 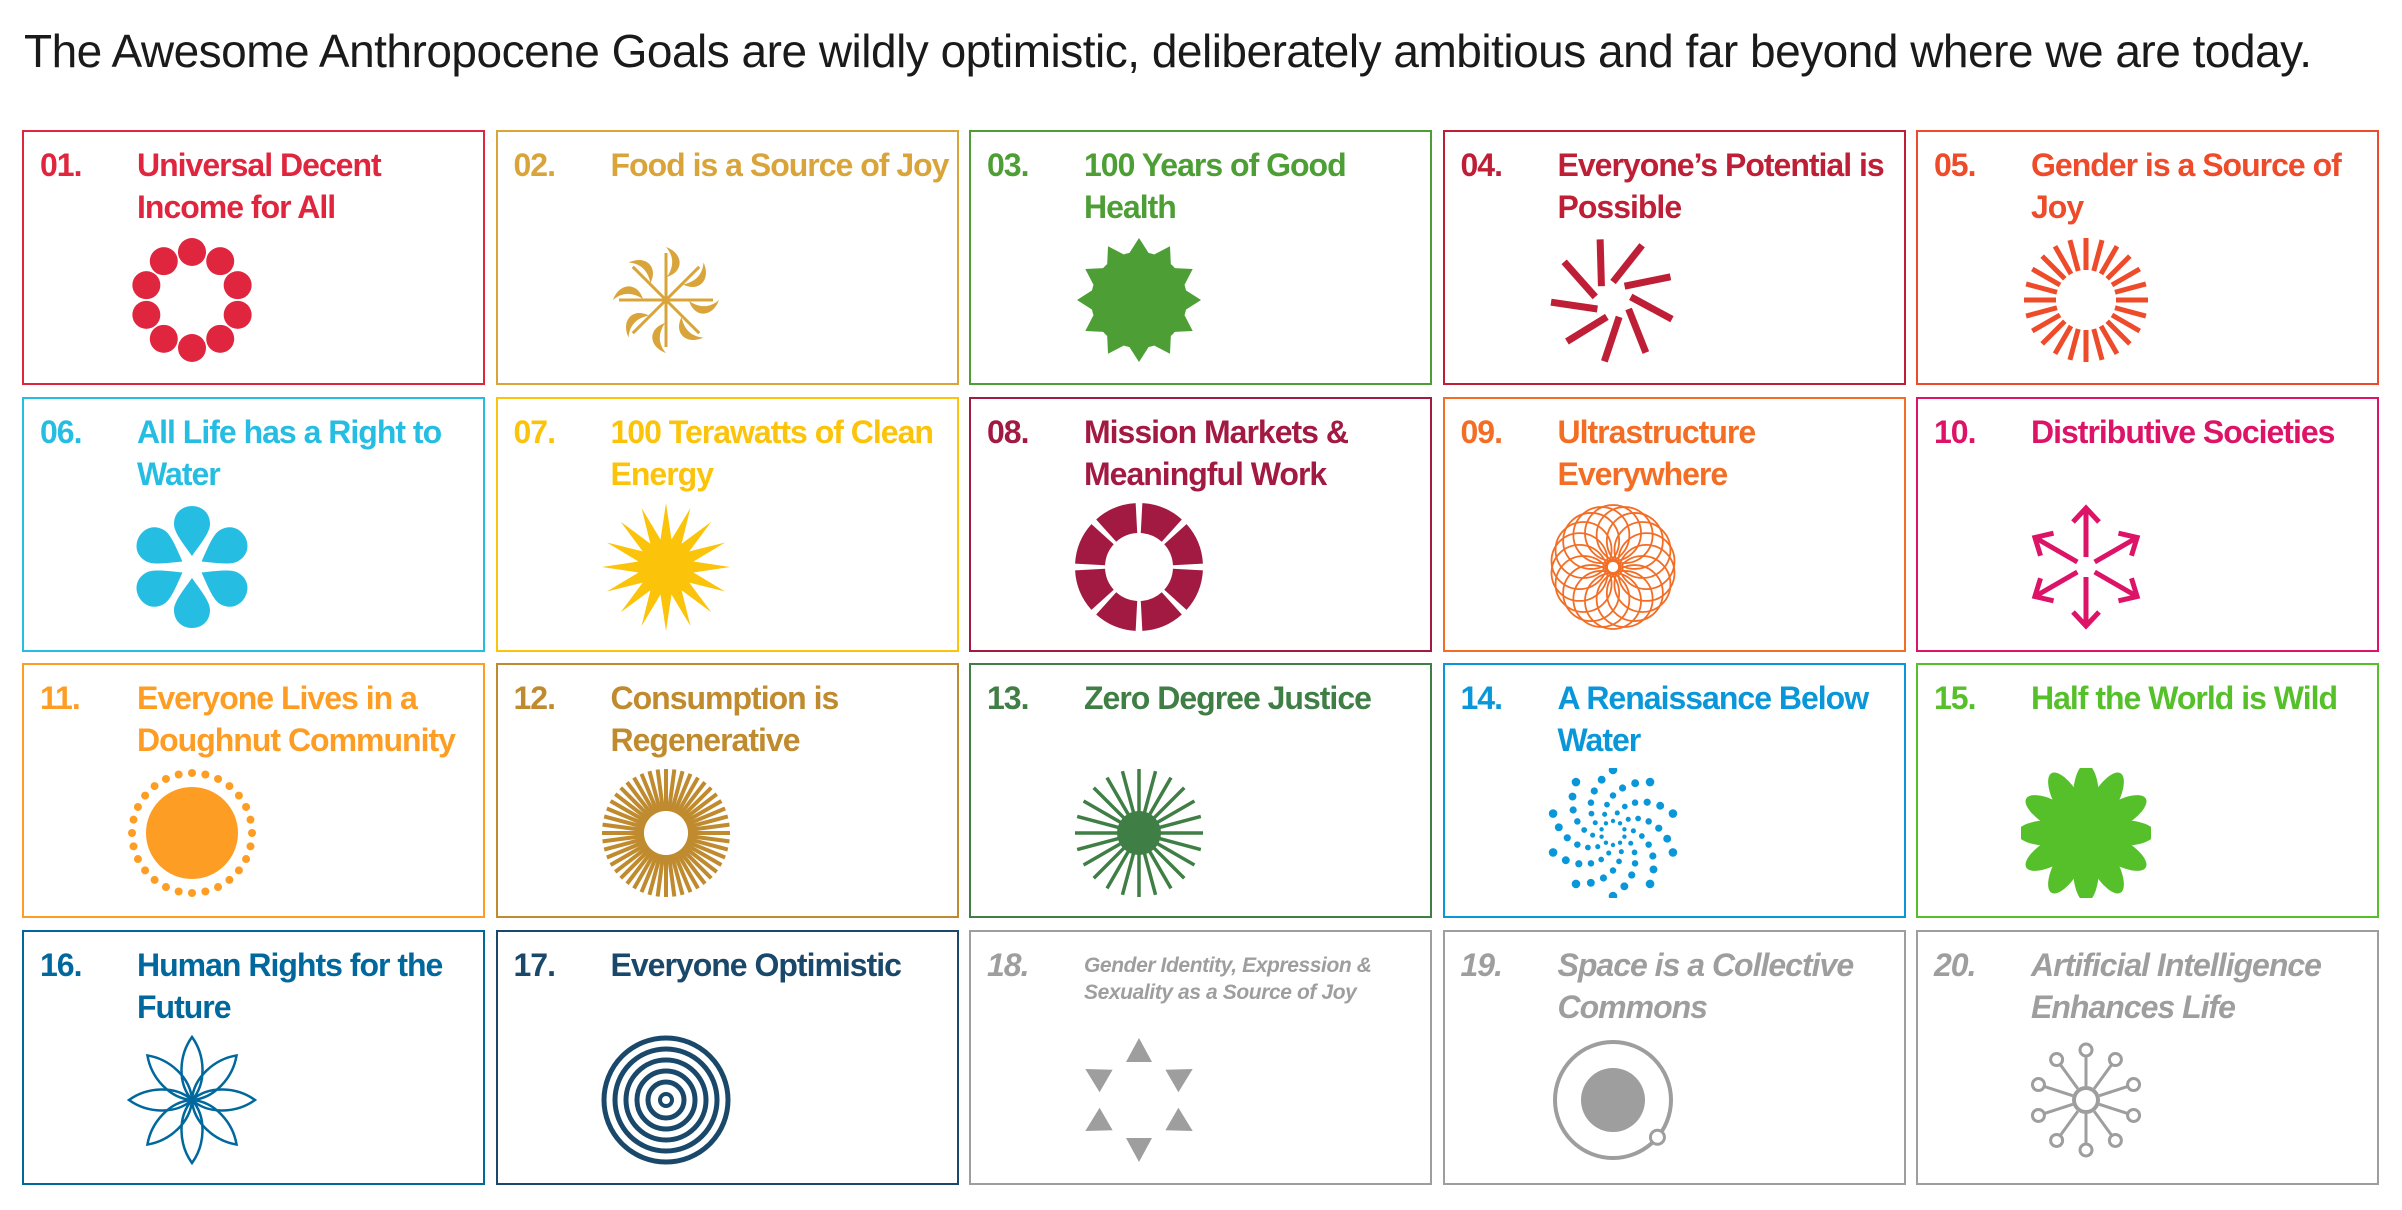 What do you see at coordinates (534, 431) in the screenshot?
I see `goal-number: 07.` at bounding box center [534, 431].